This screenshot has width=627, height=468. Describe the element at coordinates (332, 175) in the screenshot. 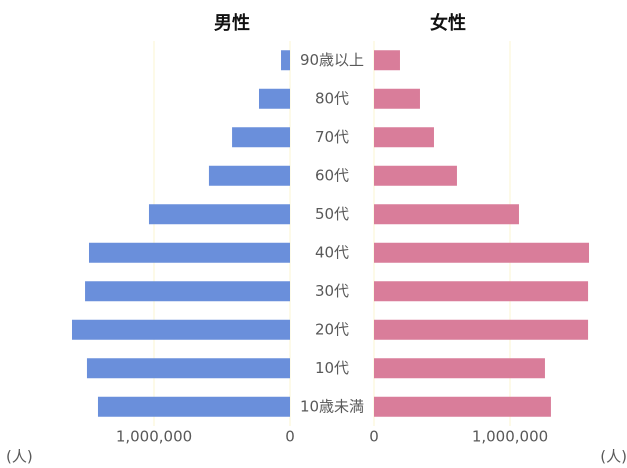

I see `category-label: 60代` at that location.